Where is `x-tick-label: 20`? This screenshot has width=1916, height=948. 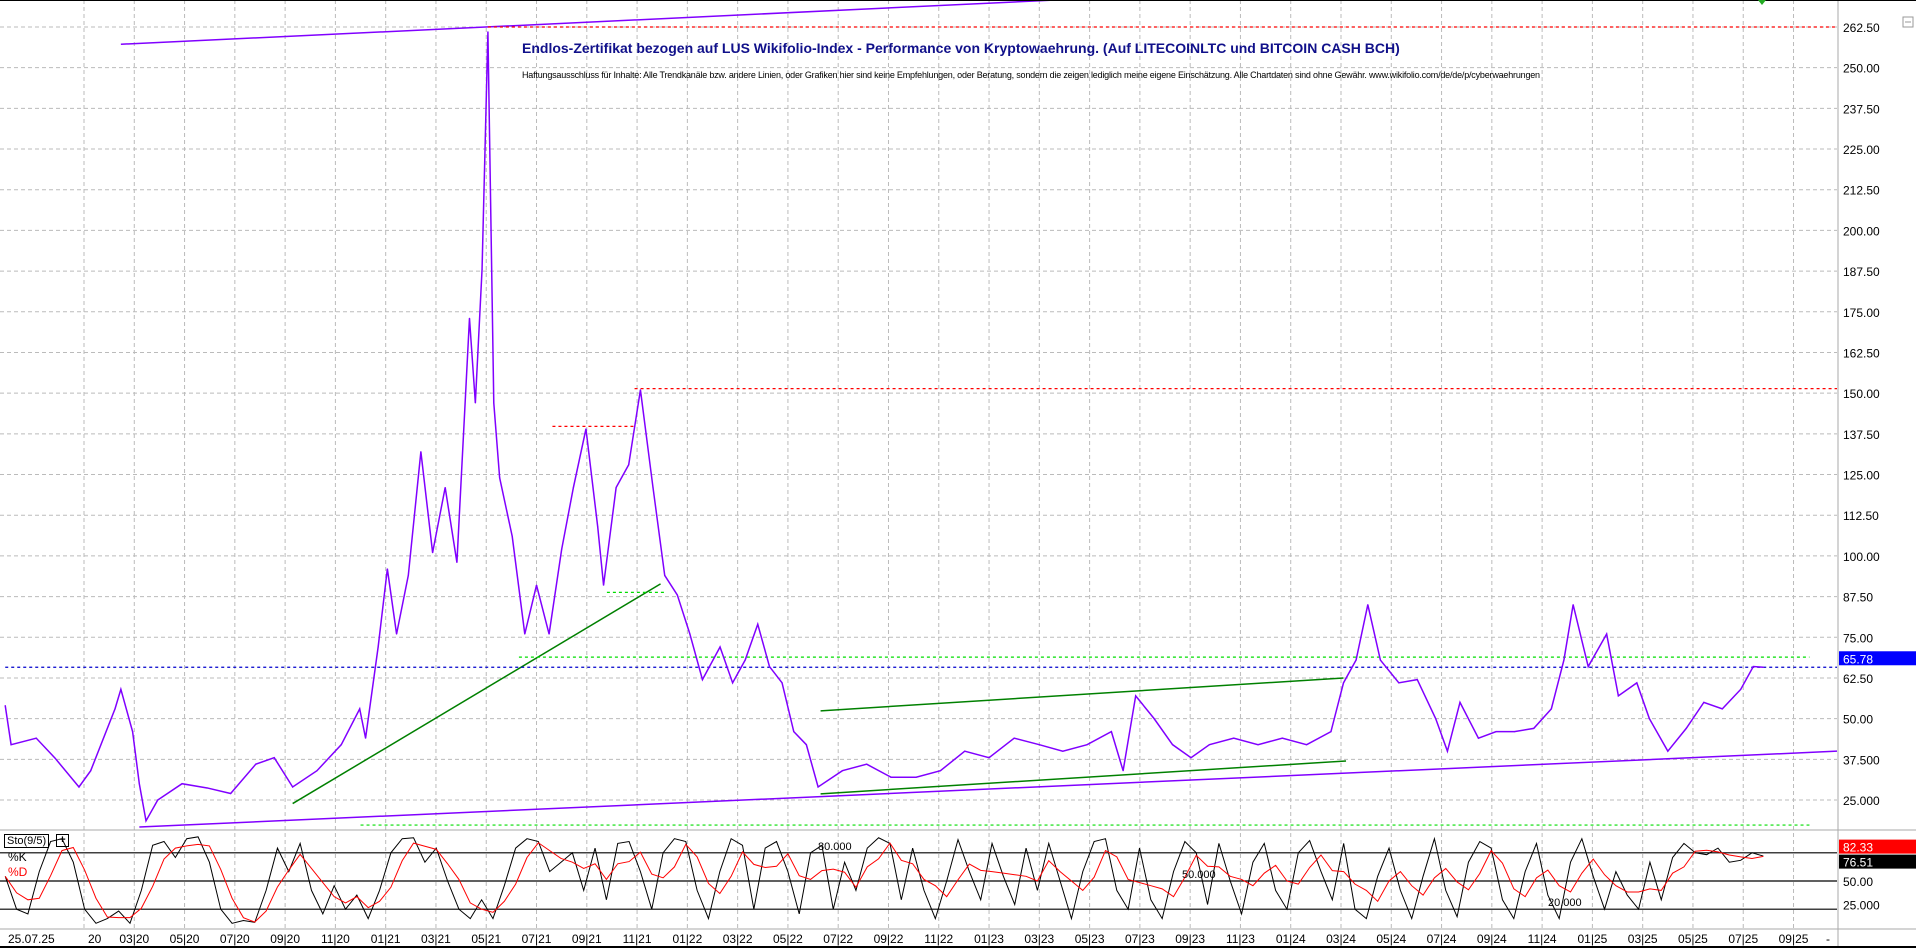 x-tick-label: 20 is located at coordinates (95, 939).